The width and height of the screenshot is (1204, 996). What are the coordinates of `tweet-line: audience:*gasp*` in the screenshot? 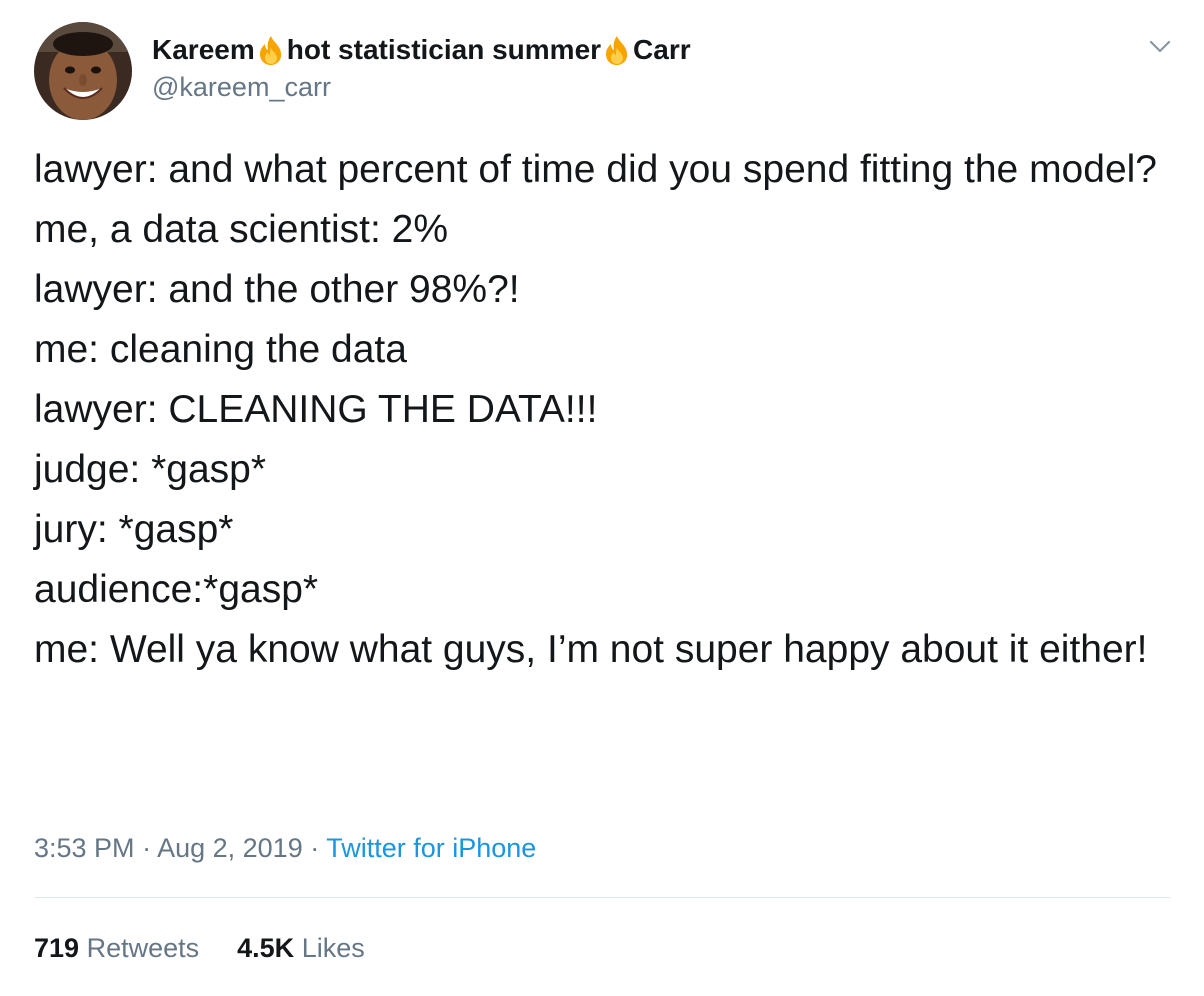 It's located at (176, 589).